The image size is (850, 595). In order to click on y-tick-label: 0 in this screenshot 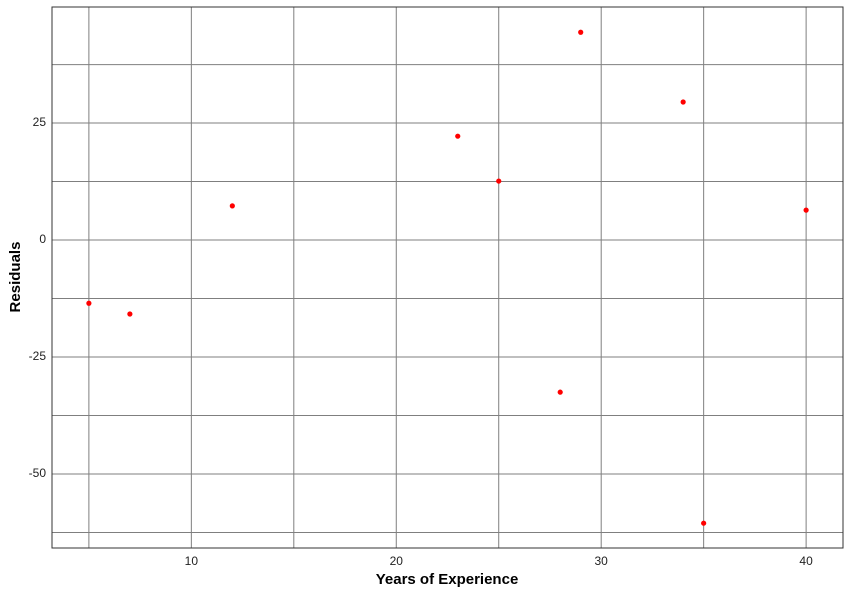, I will do `click(42, 239)`.